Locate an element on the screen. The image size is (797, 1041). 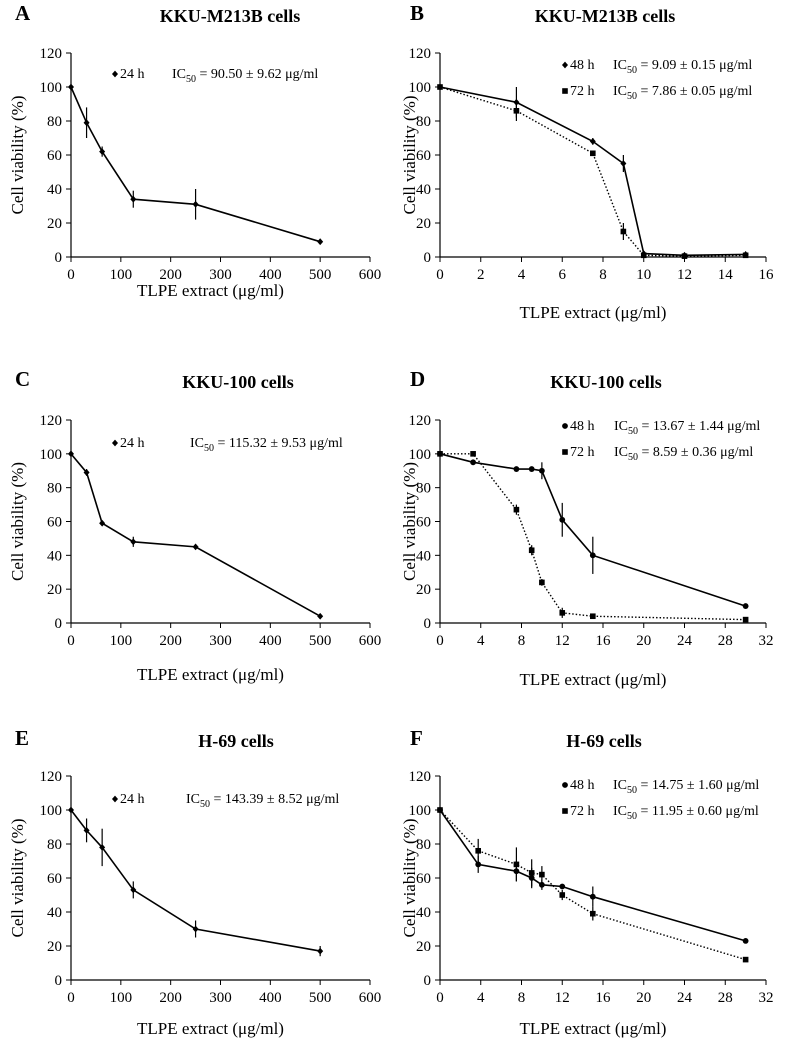
legend-label: 24 h is located at coordinates (132, 799).